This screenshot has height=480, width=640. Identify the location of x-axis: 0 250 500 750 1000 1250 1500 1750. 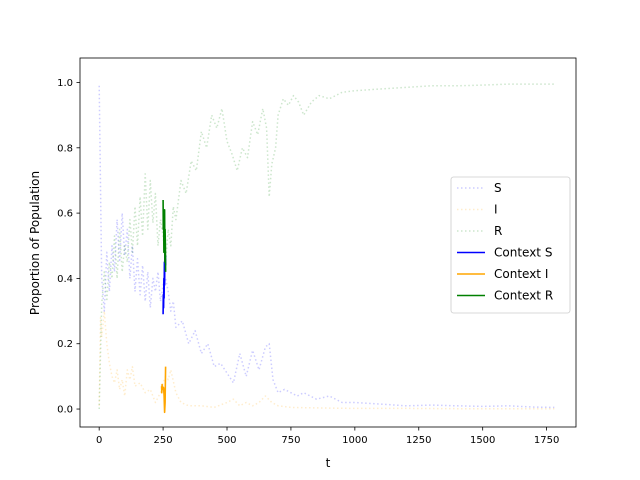
(327, 436).